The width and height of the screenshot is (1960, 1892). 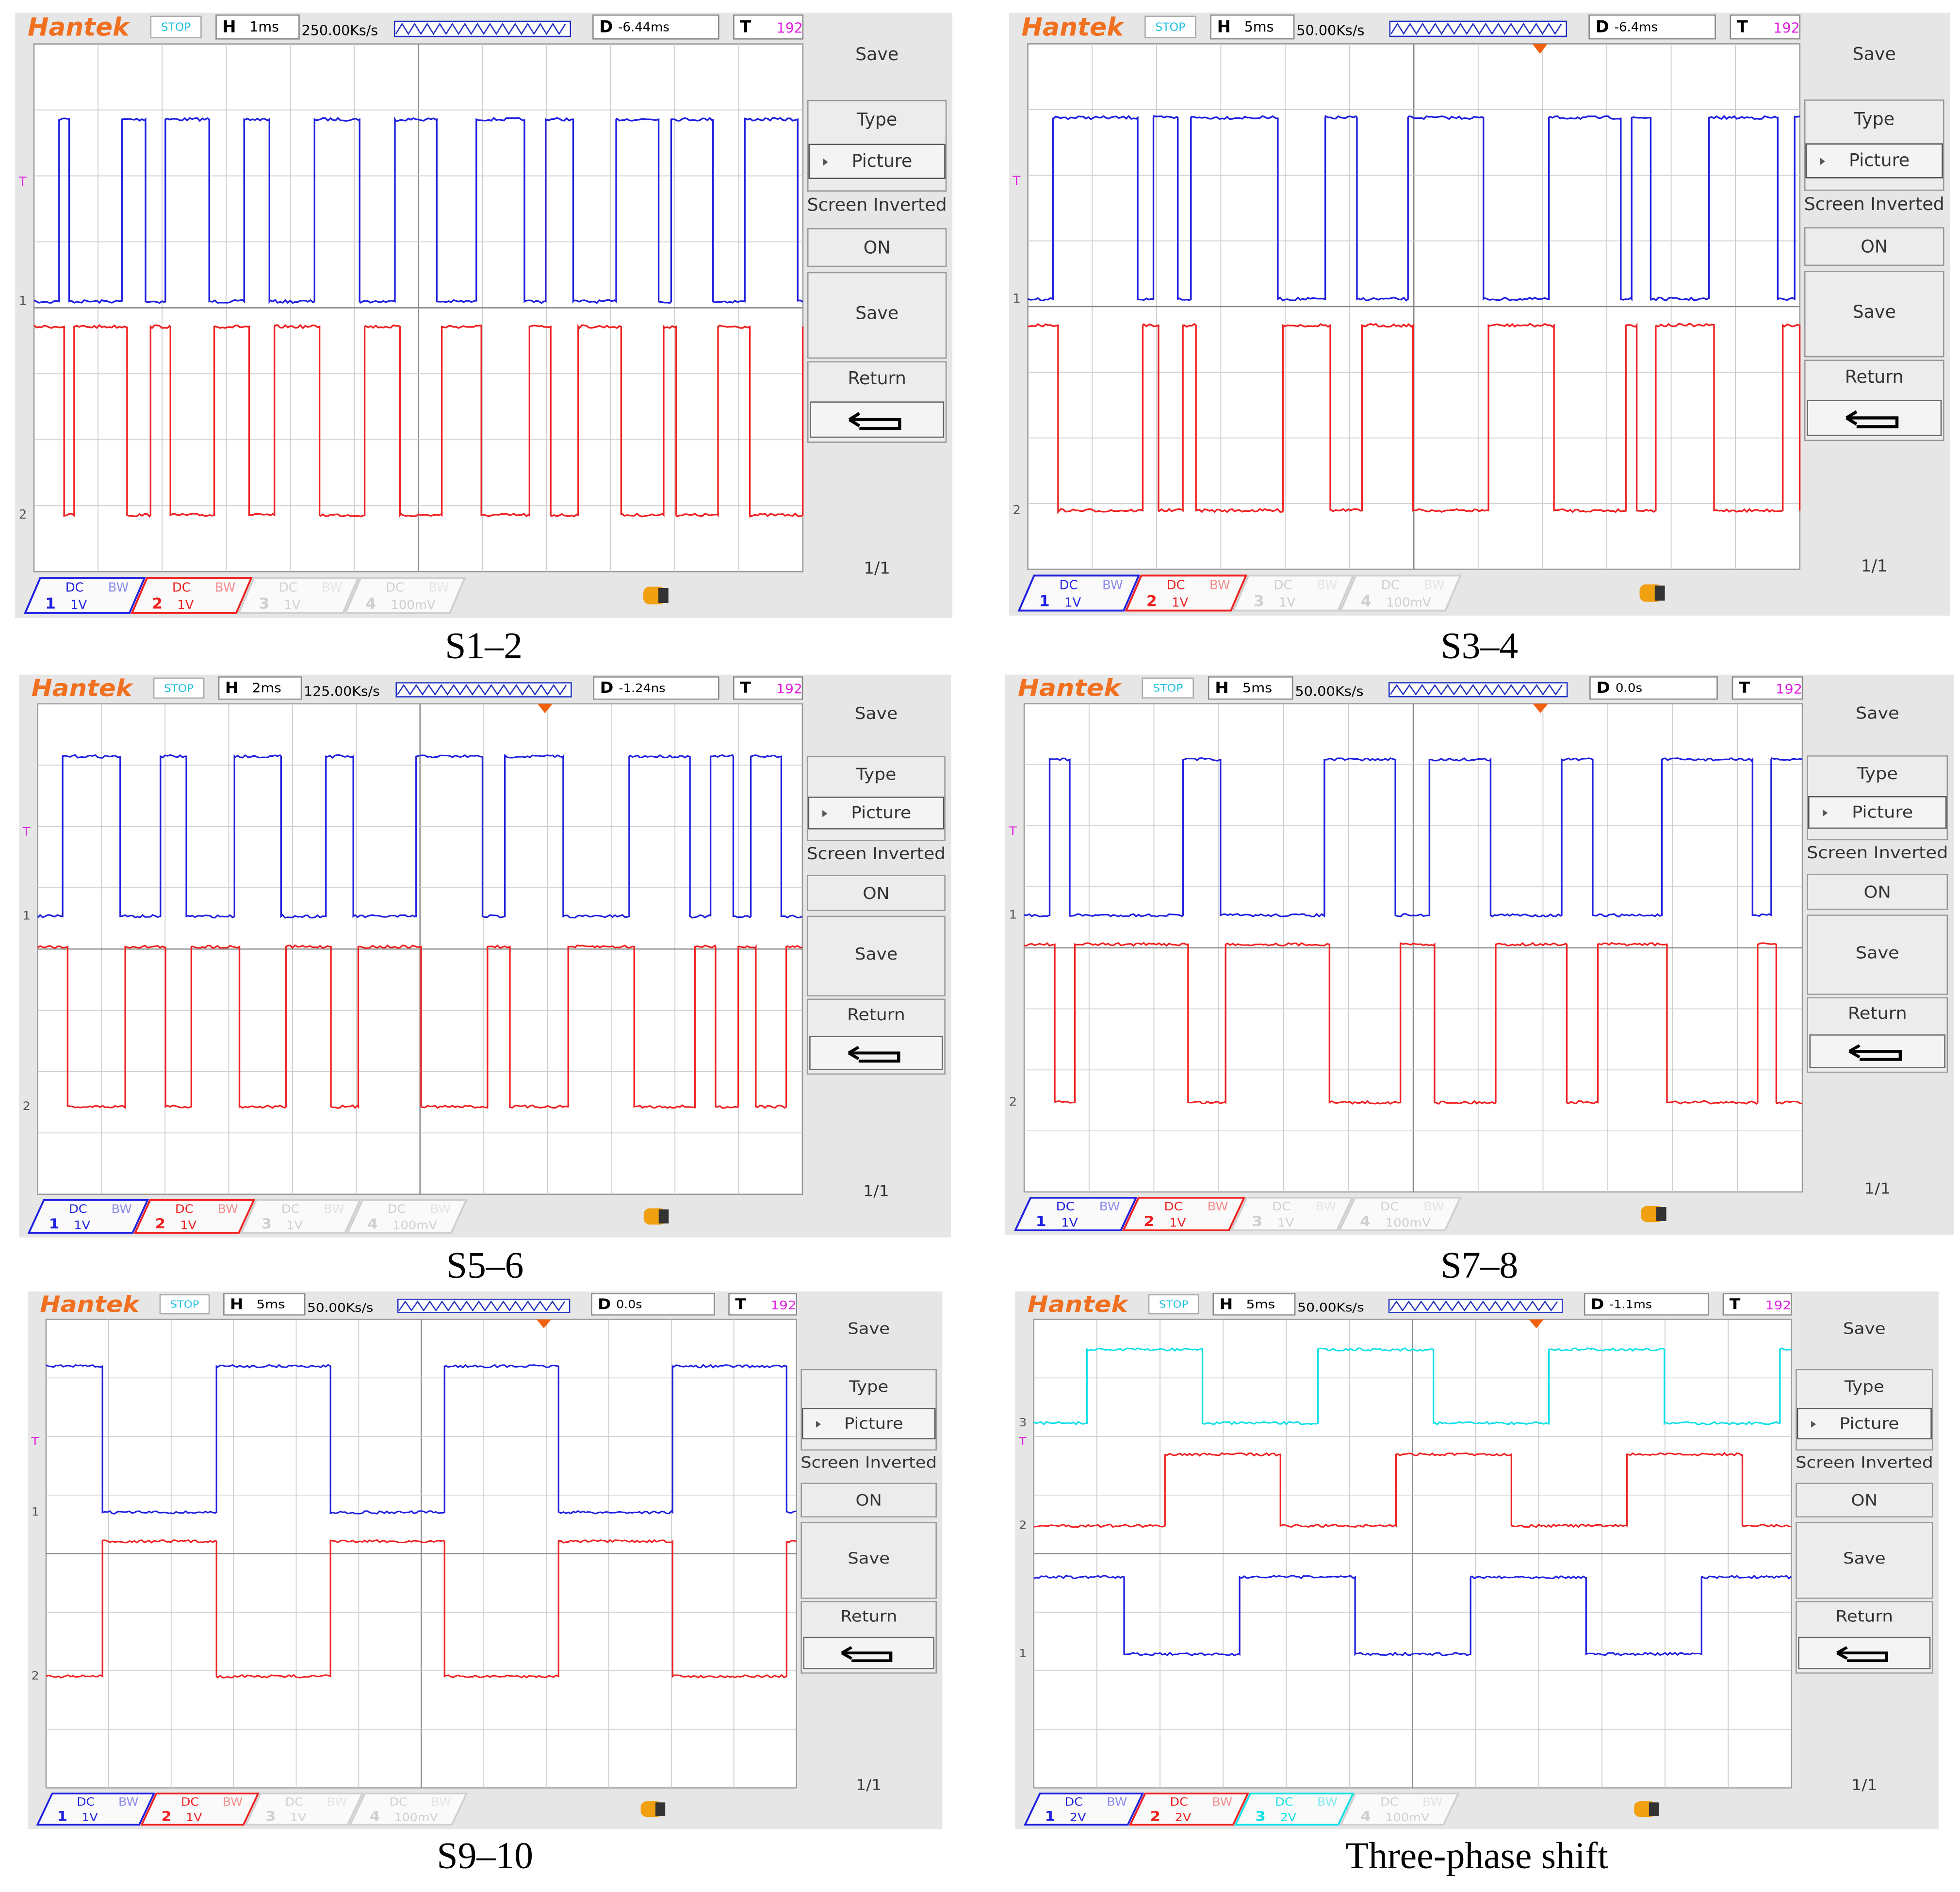 I want to click on caption: Three-phase shift, so click(x=1477, y=1855).